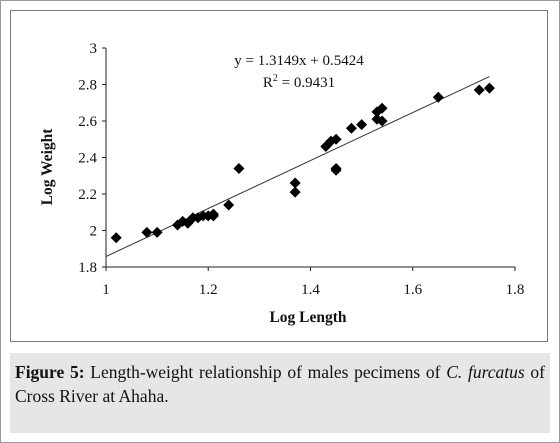 The image size is (560, 443). What do you see at coordinates (515, 290) in the screenshot?
I see `x-tick-label: 1.8` at bounding box center [515, 290].